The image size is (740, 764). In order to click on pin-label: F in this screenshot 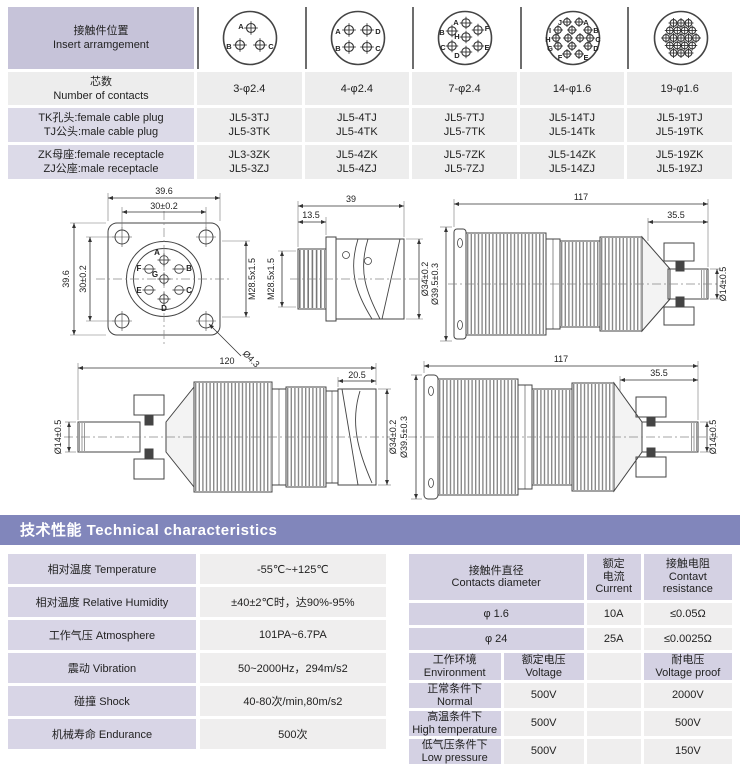, I will do `click(139, 268)`.